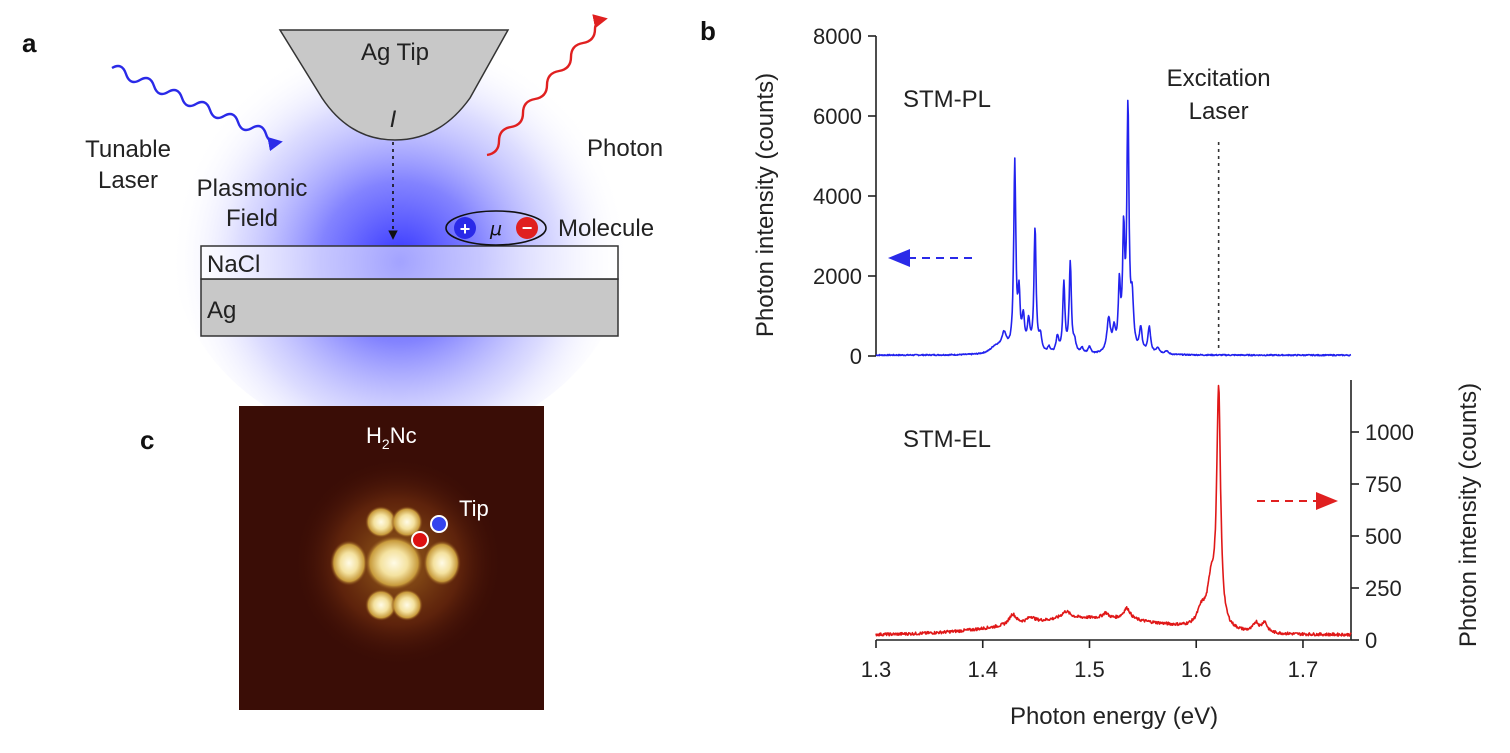 The image size is (1510, 753). I want to click on molecule-label: Molecule, so click(606, 228).